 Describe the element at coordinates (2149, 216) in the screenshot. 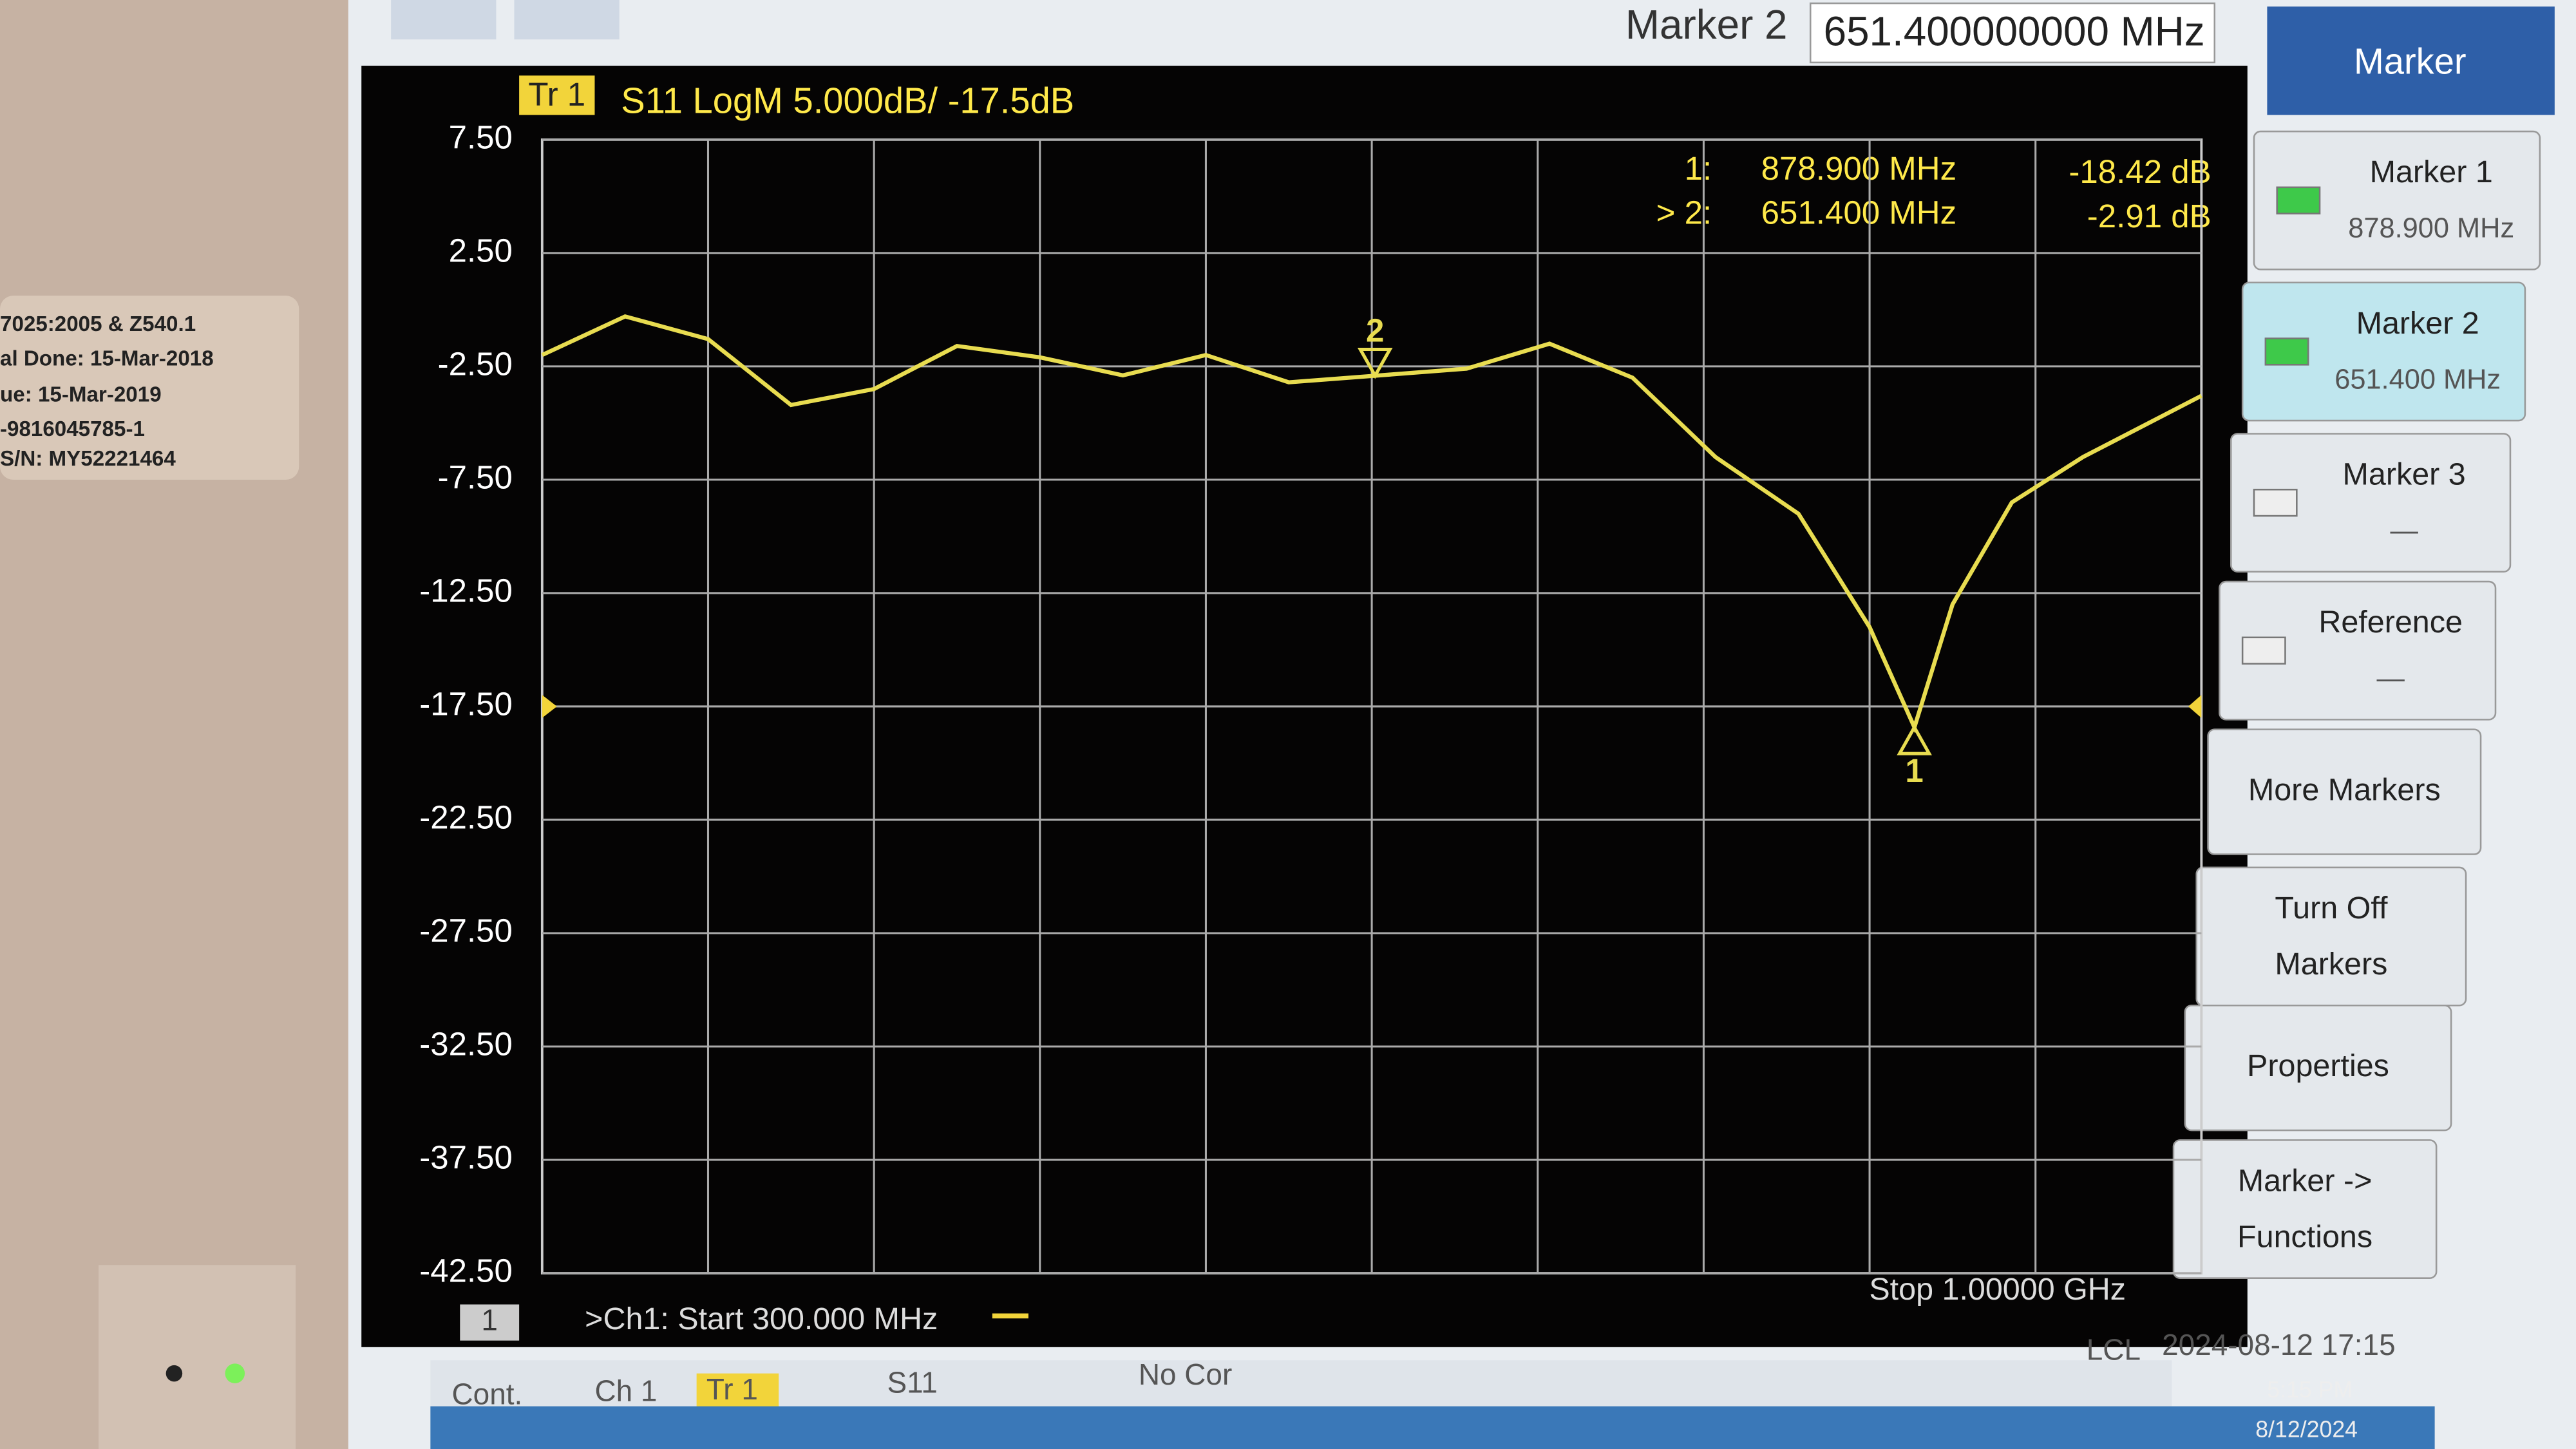

I see `readout-value: -2.91 dB` at that location.